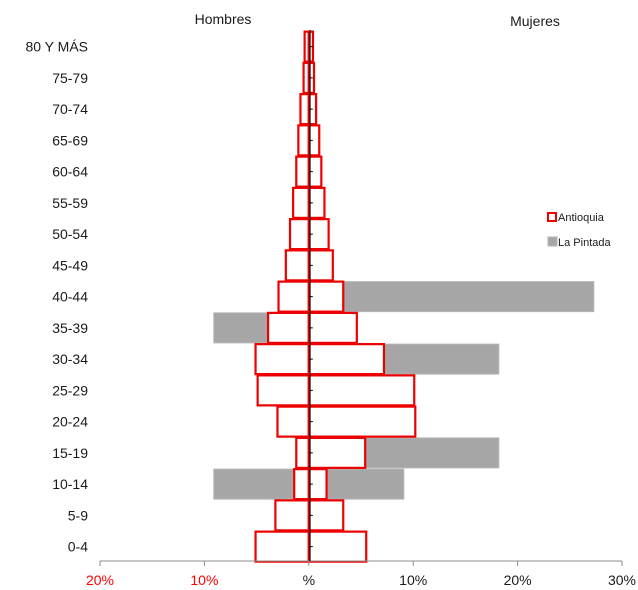 The height and width of the screenshot is (590, 638). What do you see at coordinates (70, 234) in the screenshot?
I see `category-label: 50-54` at bounding box center [70, 234].